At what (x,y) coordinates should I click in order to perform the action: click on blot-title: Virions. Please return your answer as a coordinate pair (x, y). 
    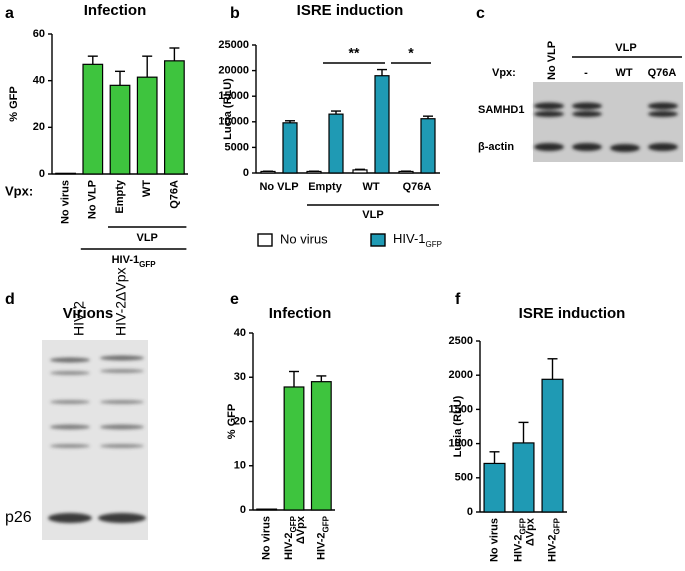
    Looking at the image, I should click on (88, 313).